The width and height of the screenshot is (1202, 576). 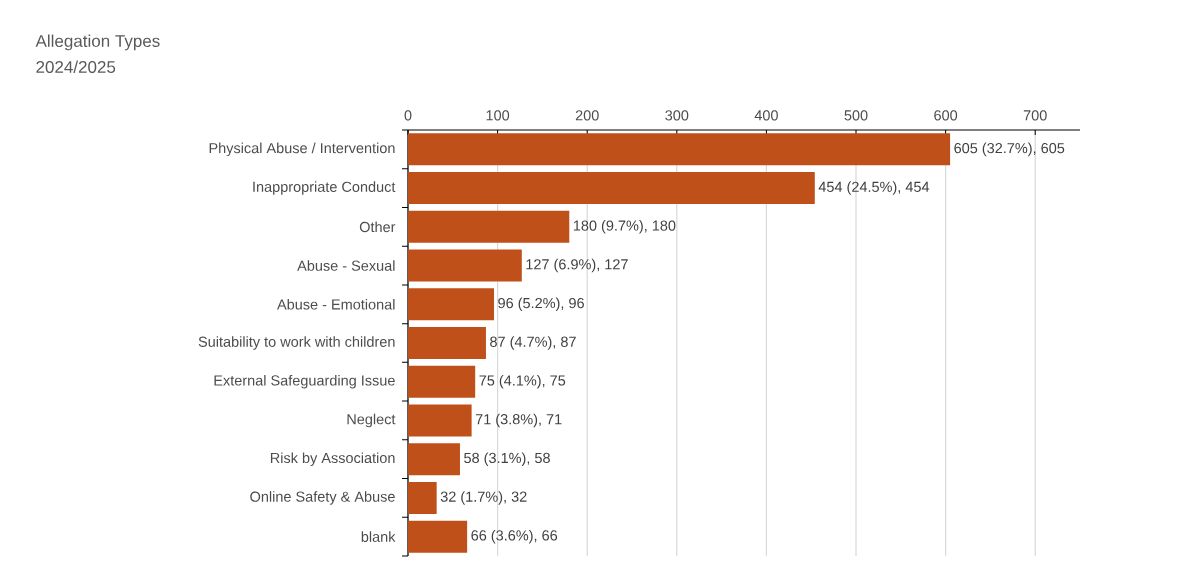 What do you see at coordinates (304, 381) in the screenshot?
I see `y-tick-label: External Safeguarding Issue` at bounding box center [304, 381].